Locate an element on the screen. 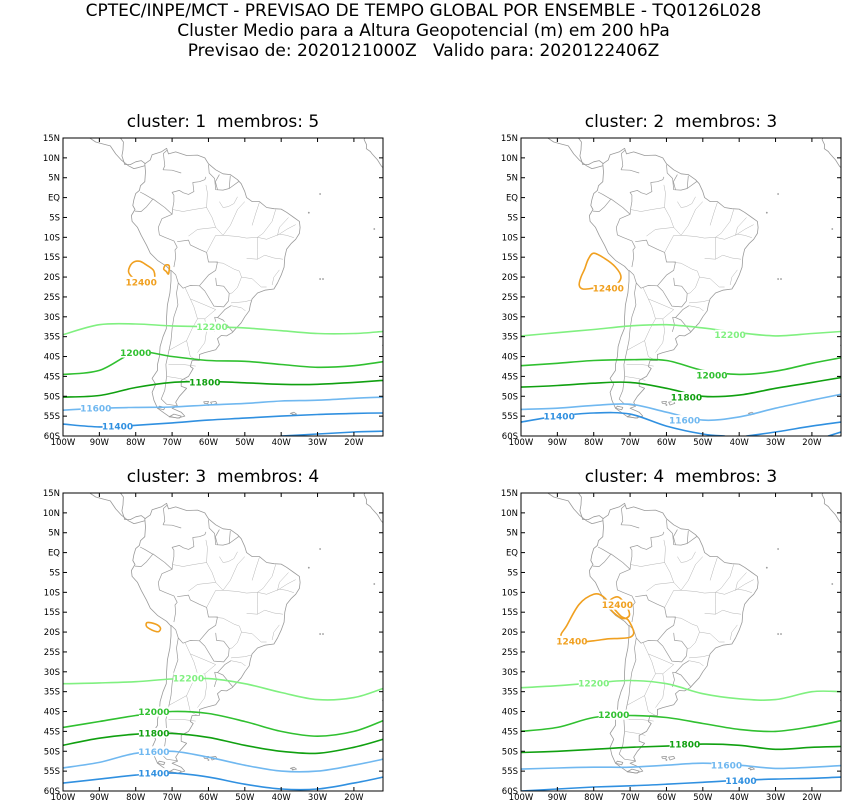 Image resolution: width=847 pixels, height=803 pixels. contour-label-11800: 11800 is located at coordinates (684, 746).